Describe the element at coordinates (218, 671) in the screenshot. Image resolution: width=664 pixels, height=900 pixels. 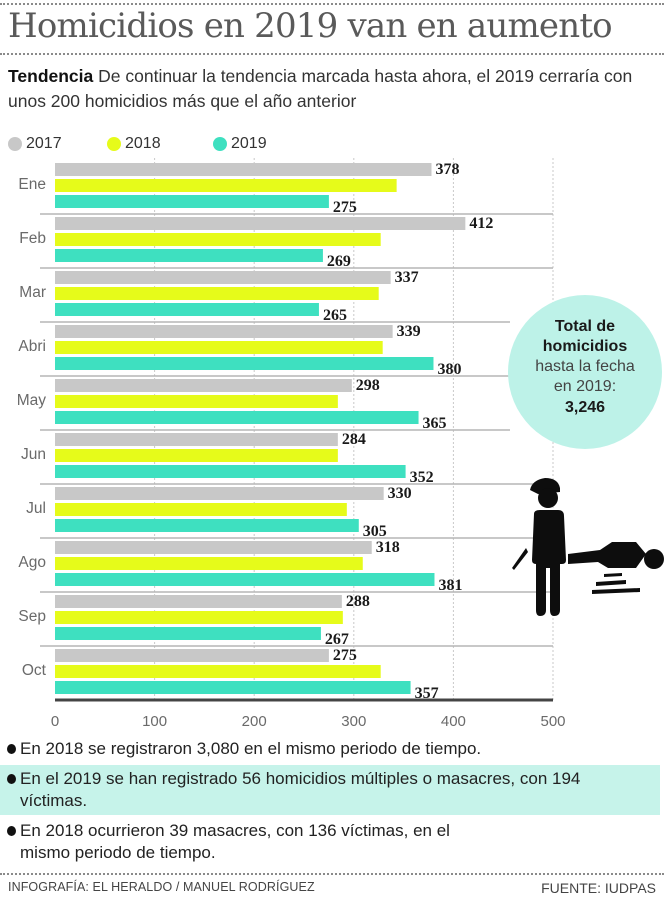
I see `bar-2018-oct` at that location.